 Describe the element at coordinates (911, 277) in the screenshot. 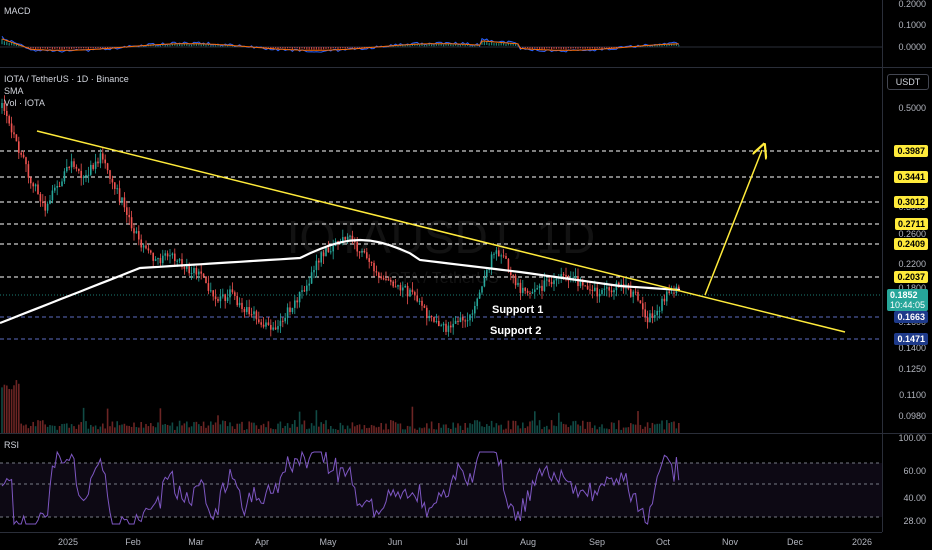

I see `level-tag: 0.2037` at that location.